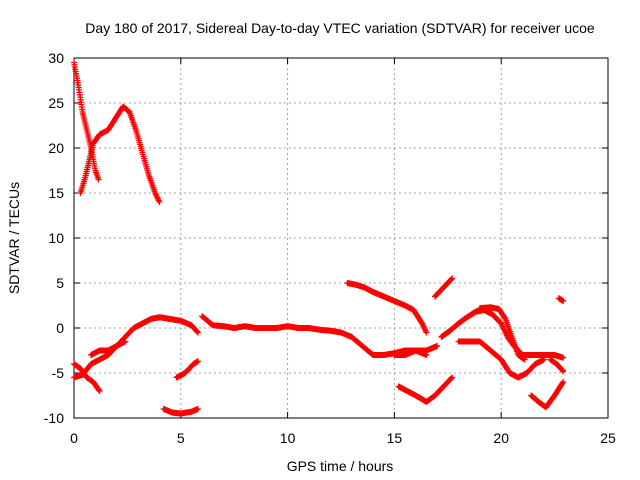 This screenshot has height=480, width=640. I want to click on y-tick-label: 15, so click(56, 193).